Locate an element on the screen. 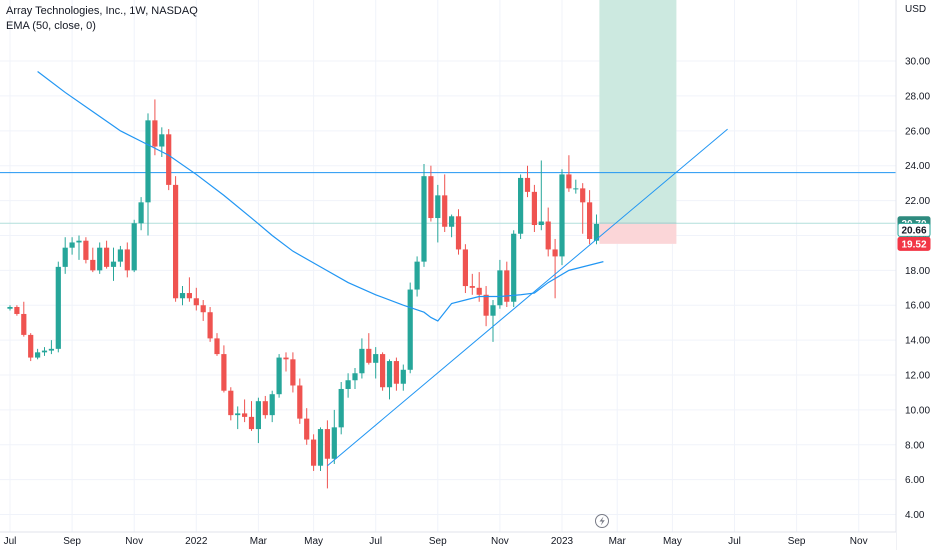 The image size is (932, 550). price-tick-label: 30.00 is located at coordinates (917, 62).